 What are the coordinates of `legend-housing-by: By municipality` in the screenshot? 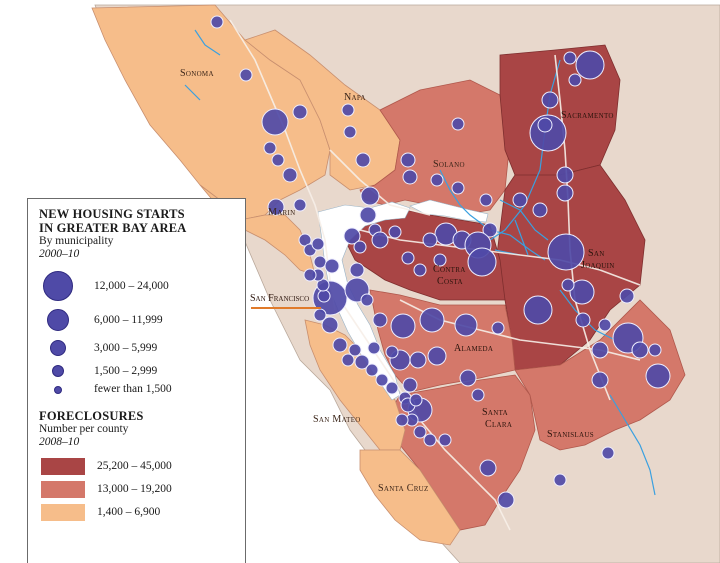 It's located at (76, 241).